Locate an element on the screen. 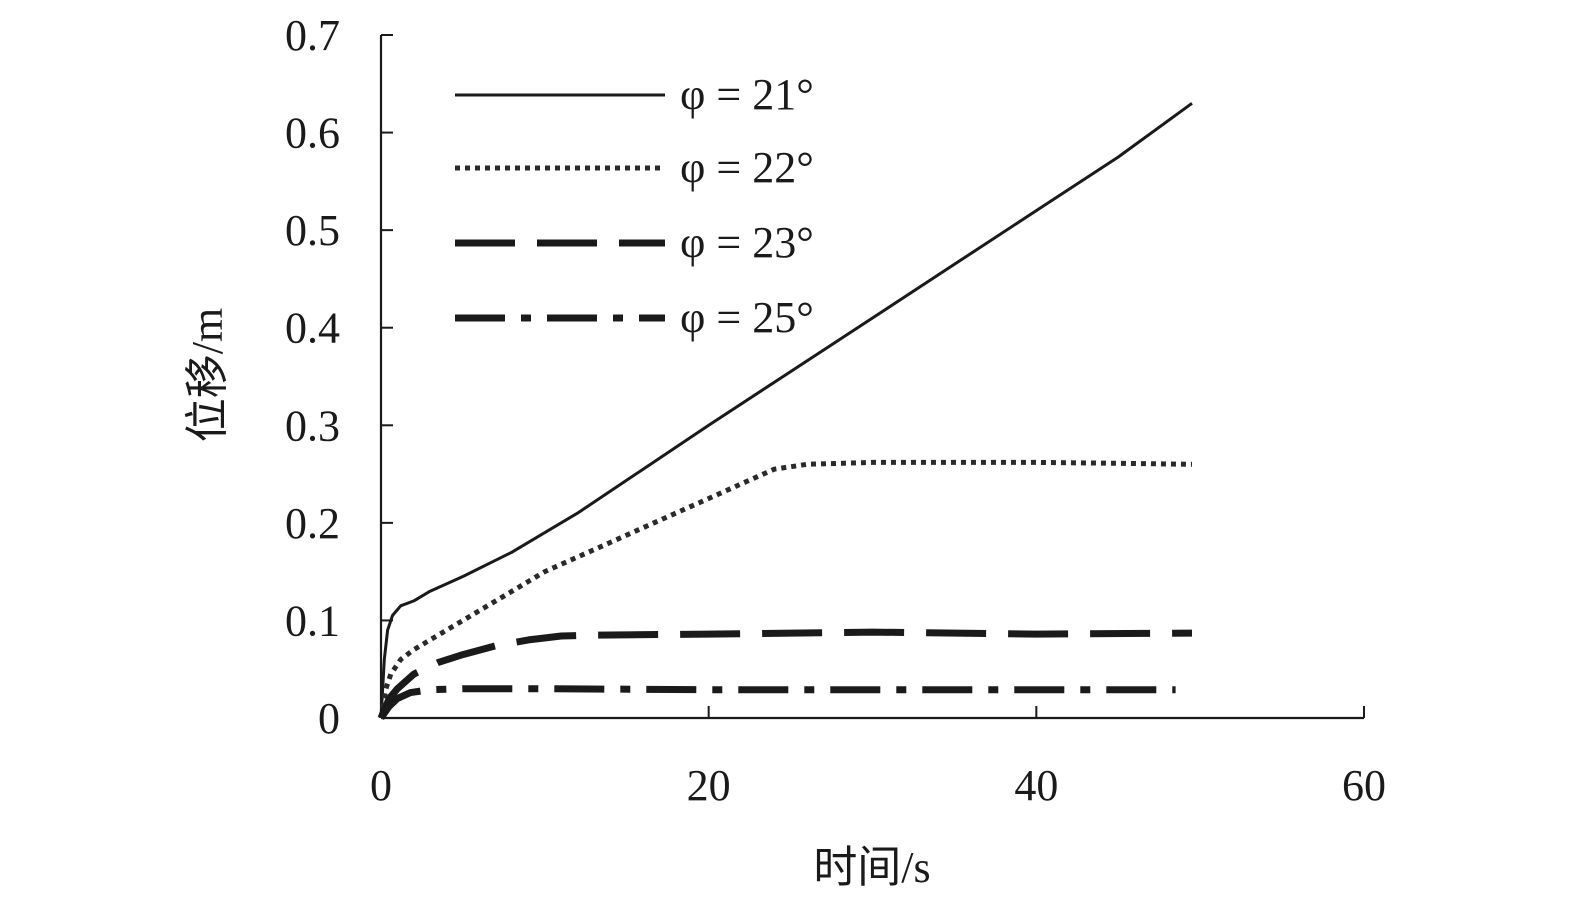  legend-label: φ = 21° is located at coordinates (747, 94).